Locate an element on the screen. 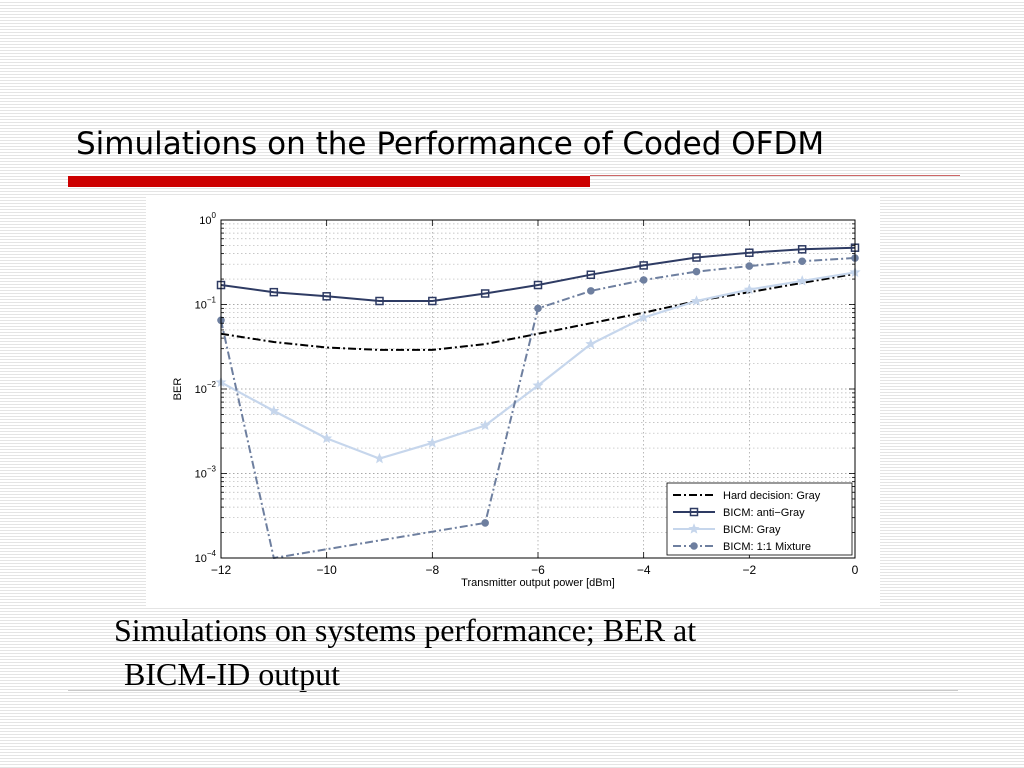 The image size is (1024, 768). y-axis-label: BER is located at coordinates (178, 389).